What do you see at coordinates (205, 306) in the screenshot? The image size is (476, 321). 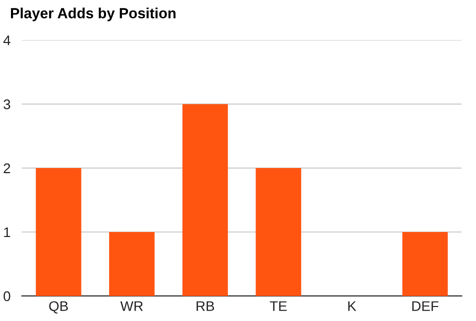 I see `x-tick-label: RB` at bounding box center [205, 306].